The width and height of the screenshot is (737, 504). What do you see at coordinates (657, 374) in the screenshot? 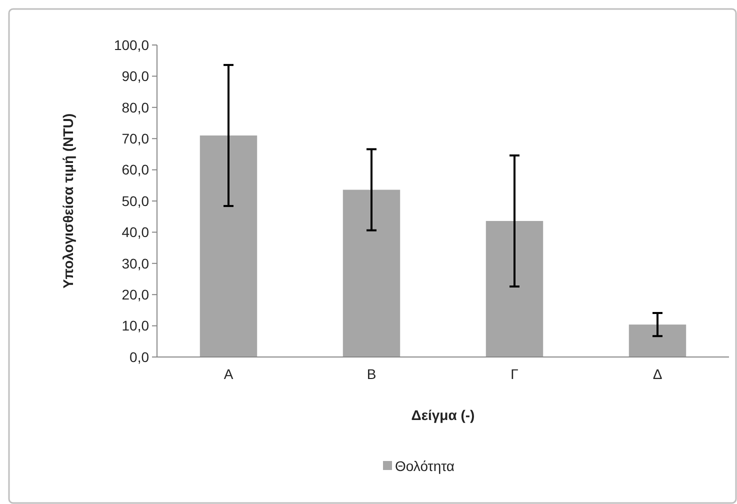
I see `x-tick-label: Δ` at bounding box center [657, 374].